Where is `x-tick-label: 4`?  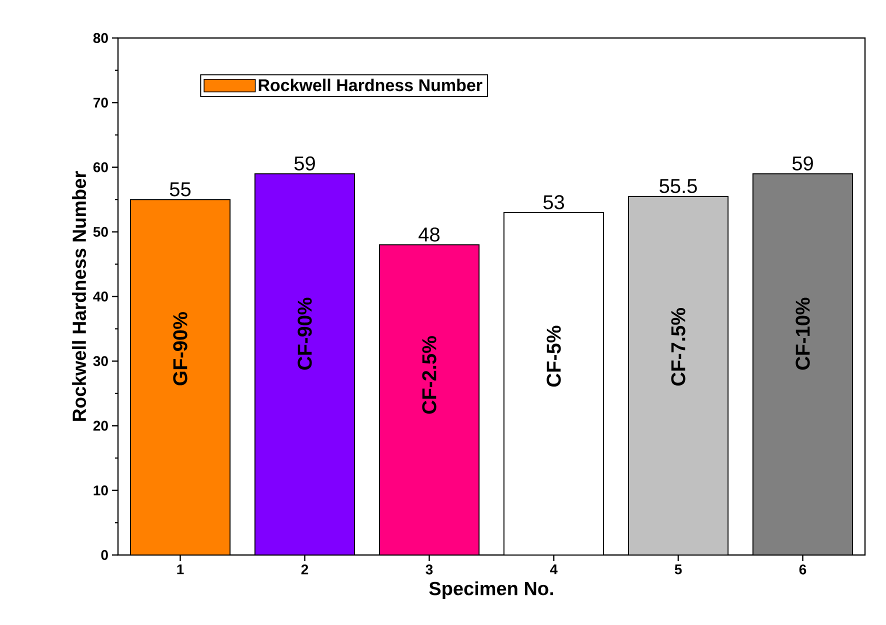
x-tick-label: 4 is located at coordinates (554, 569).